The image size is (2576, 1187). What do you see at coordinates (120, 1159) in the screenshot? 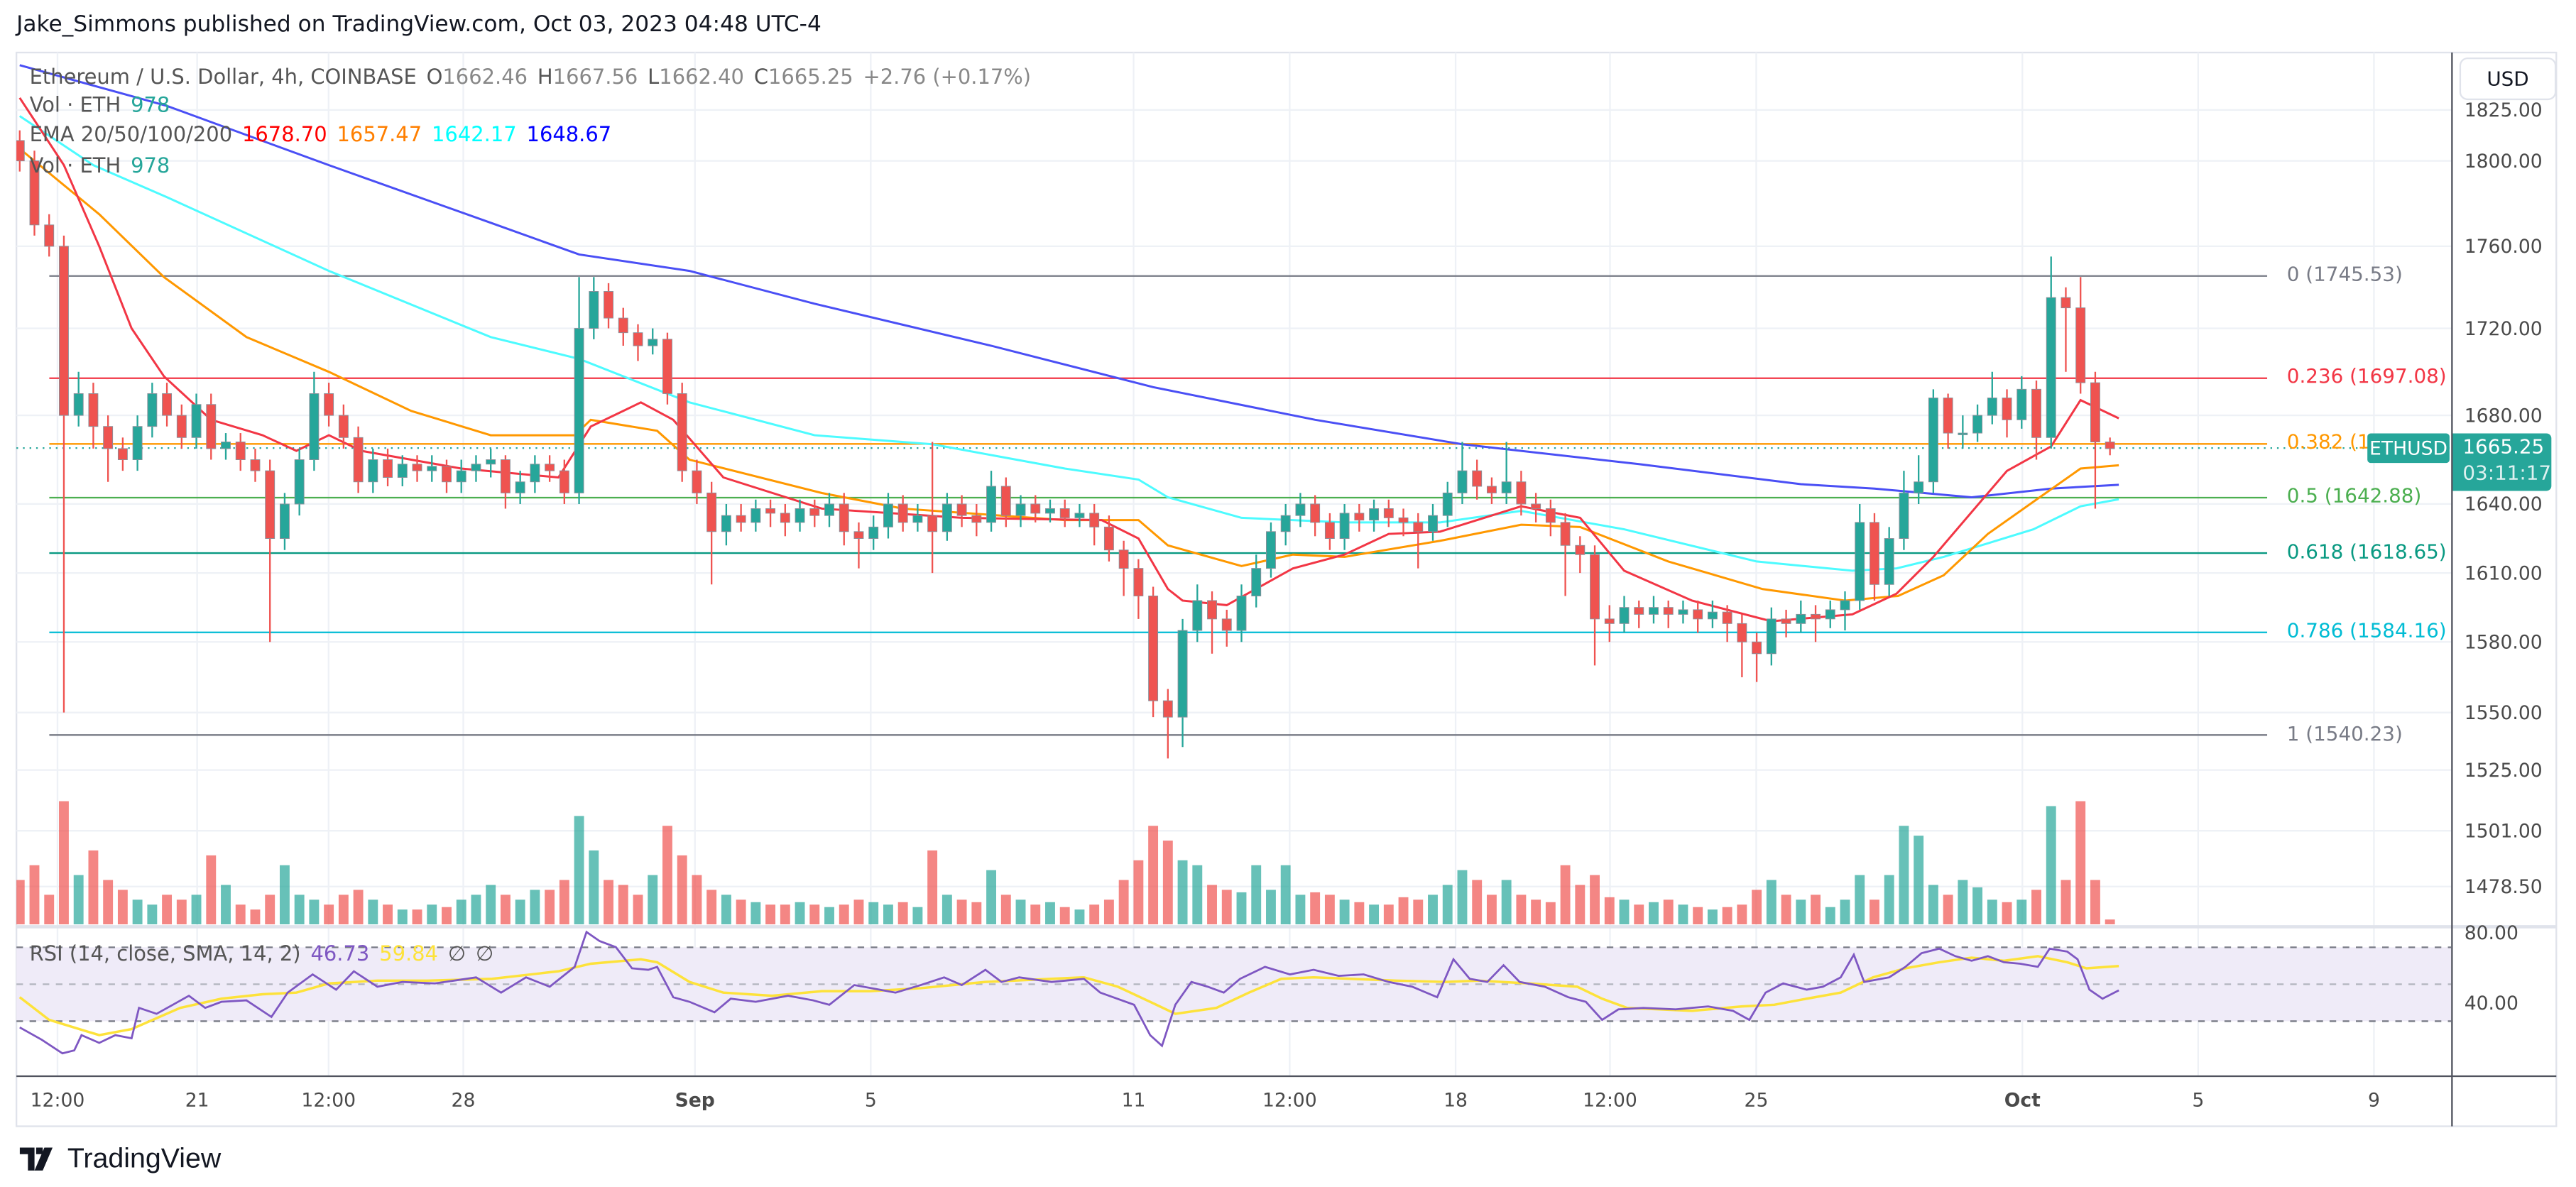
I see `tradingview-logo: TradingView` at bounding box center [120, 1159].